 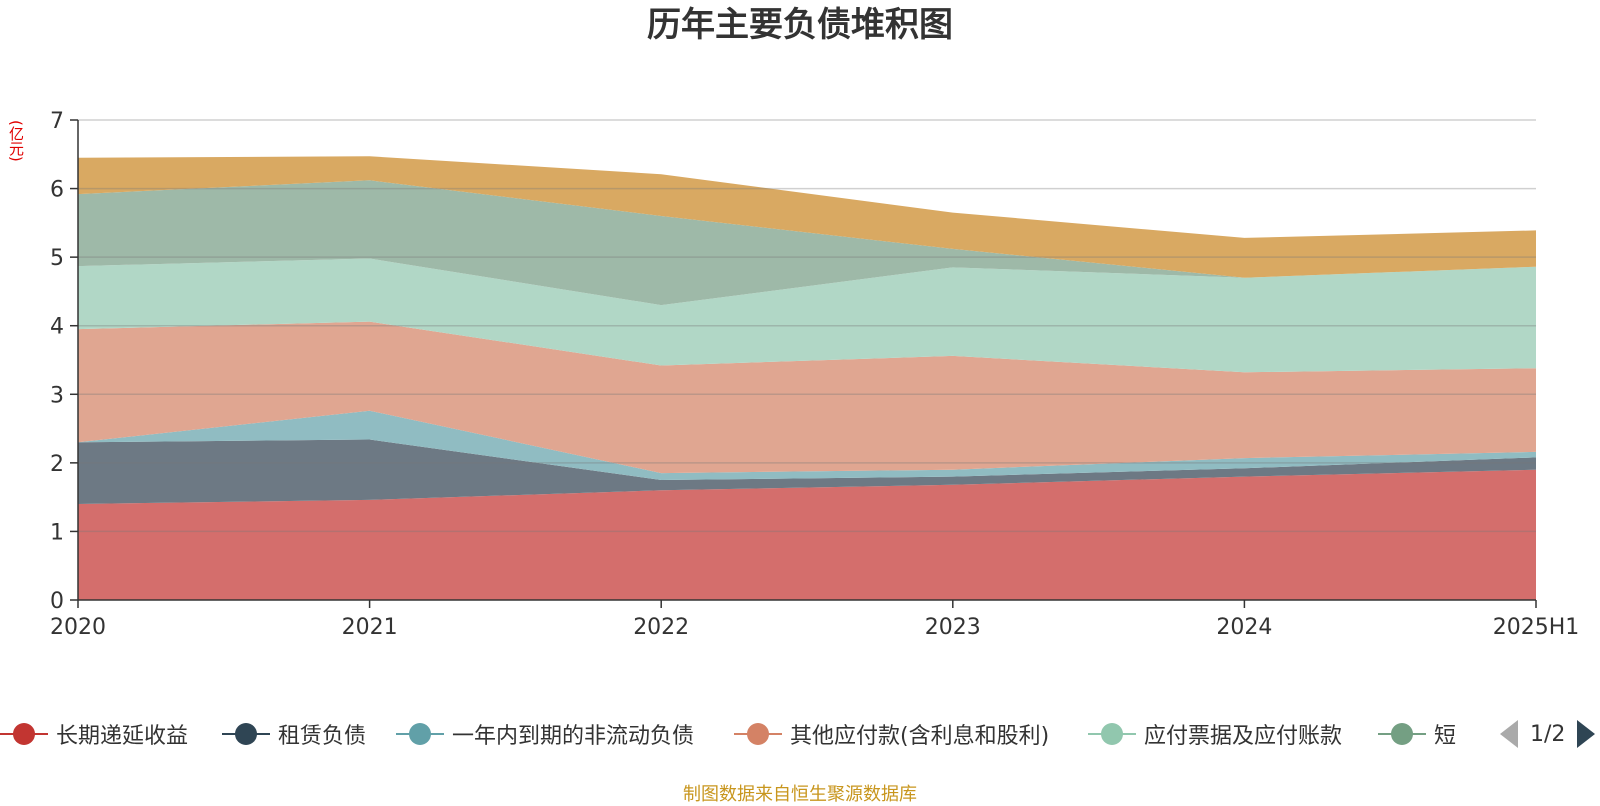 I want to click on y-axis-unit-label: (亿元), so click(x=16, y=141).